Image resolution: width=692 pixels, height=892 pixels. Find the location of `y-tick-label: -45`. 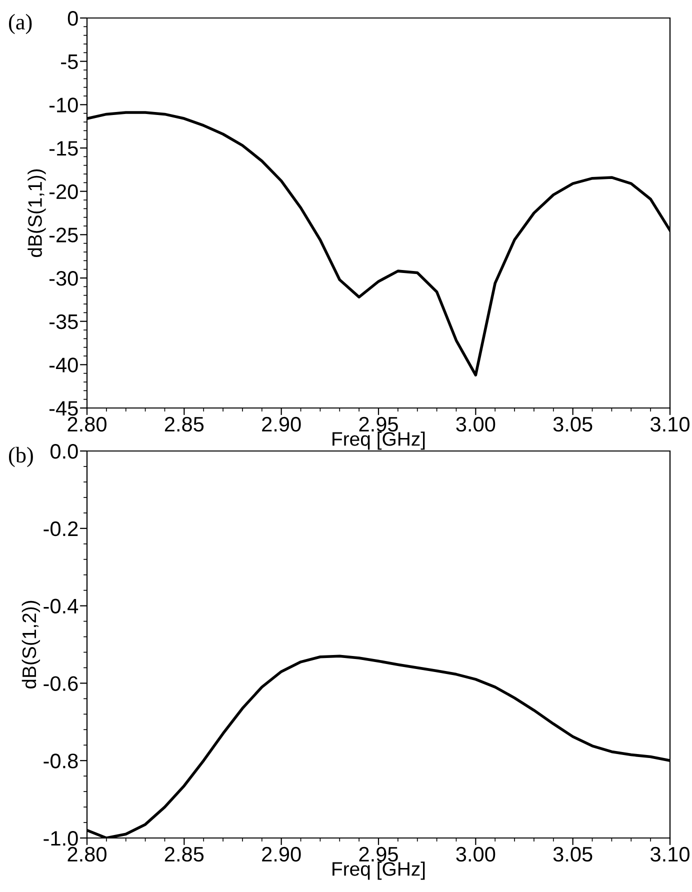

y-tick-label: -45 is located at coordinates (63, 408).